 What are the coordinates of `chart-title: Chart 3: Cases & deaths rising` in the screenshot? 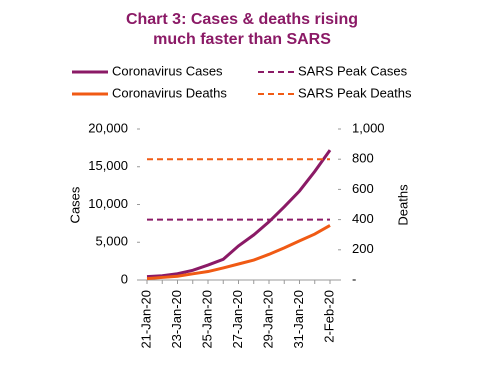 It's located at (242, 19).